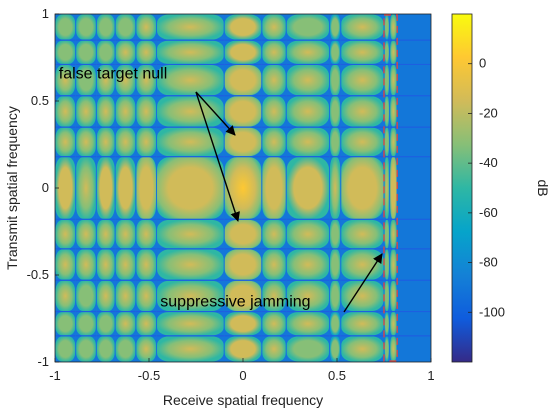 Image resolution: width=550 pixels, height=412 pixels. I want to click on suppressive-jamming-region, so click(390, 188).